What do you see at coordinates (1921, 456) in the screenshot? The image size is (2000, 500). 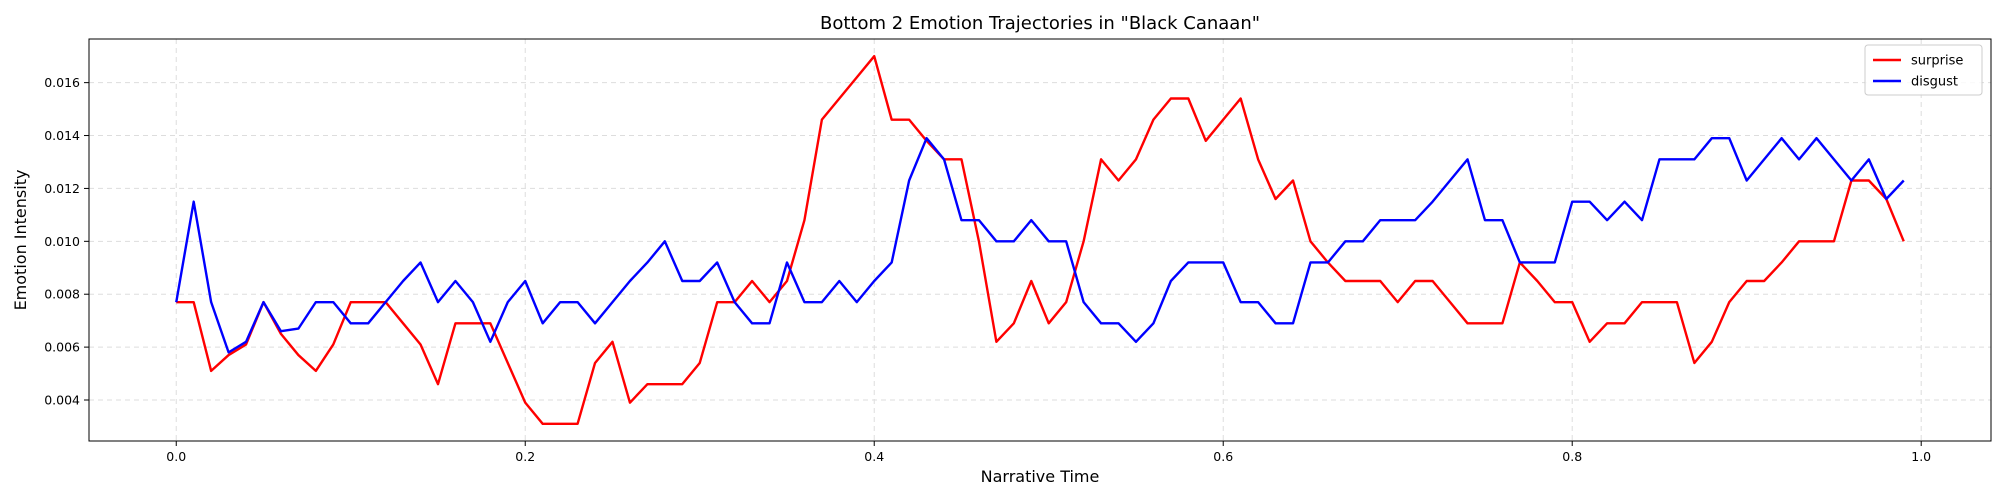 I see `x-tick-label: 1.0` at bounding box center [1921, 456].